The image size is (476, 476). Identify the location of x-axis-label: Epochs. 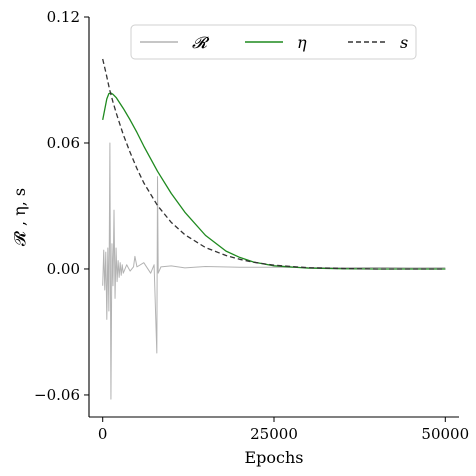
(273, 457).